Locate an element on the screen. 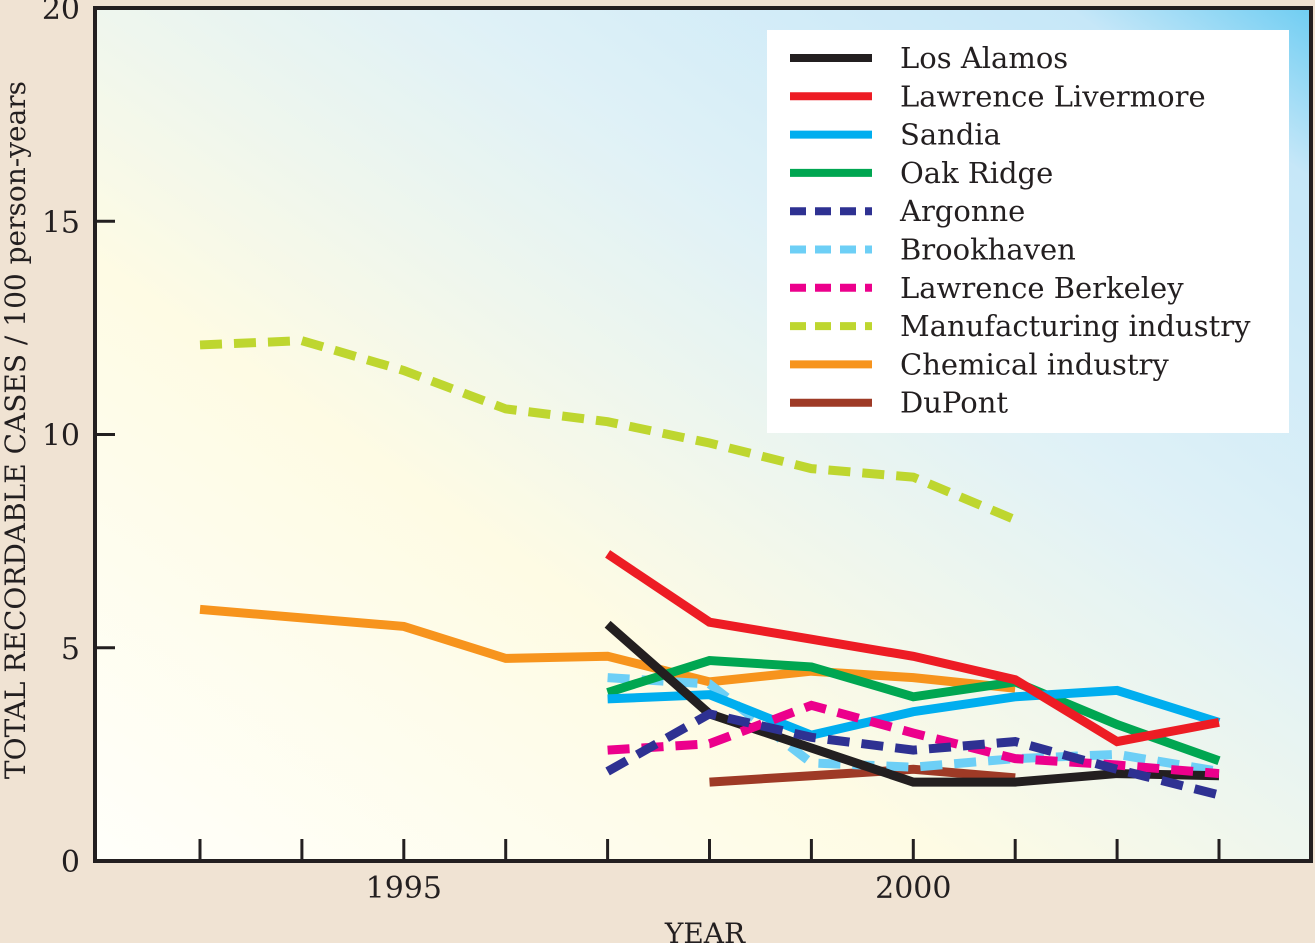 The image size is (1315, 943). x-axis-title: YEAR is located at coordinates (705, 930).